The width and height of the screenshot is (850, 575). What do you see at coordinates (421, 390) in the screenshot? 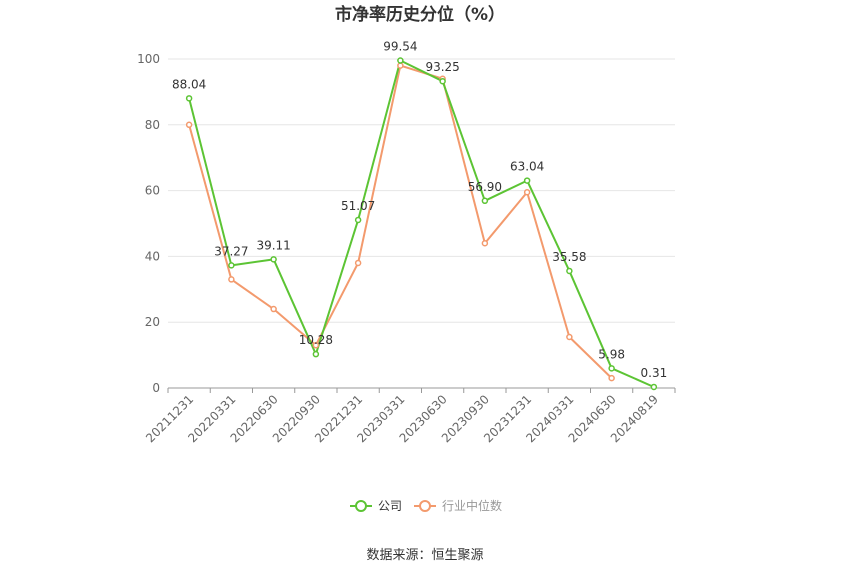
I see `x-axis` at bounding box center [421, 390].